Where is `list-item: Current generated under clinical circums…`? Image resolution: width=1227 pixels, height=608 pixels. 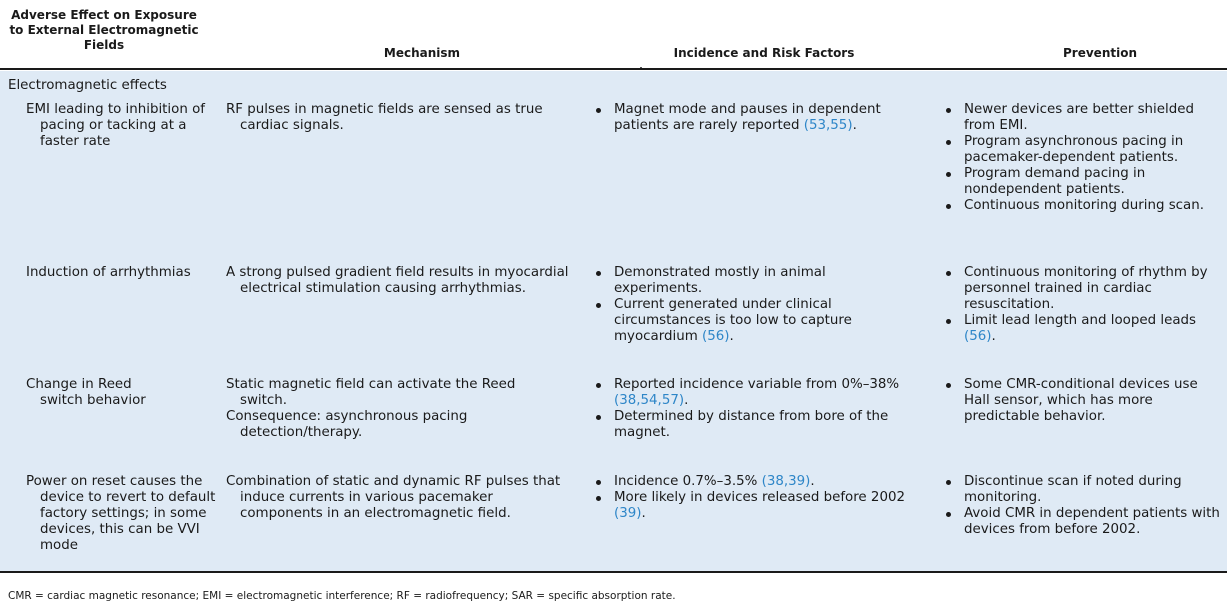
list-item: Current generated under clinical circums… is located at coordinates (752, 321).